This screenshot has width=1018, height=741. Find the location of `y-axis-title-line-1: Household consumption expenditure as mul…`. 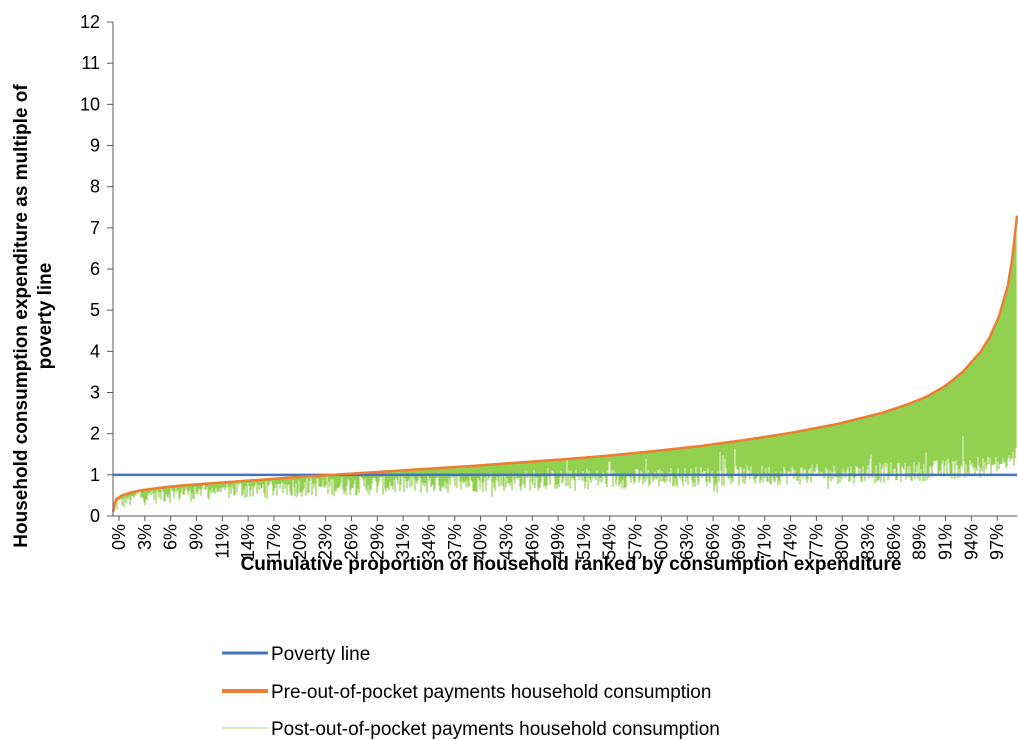

y-axis-title-line-1: Household consumption expenditure as mul… is located at coordinates (21, 316).